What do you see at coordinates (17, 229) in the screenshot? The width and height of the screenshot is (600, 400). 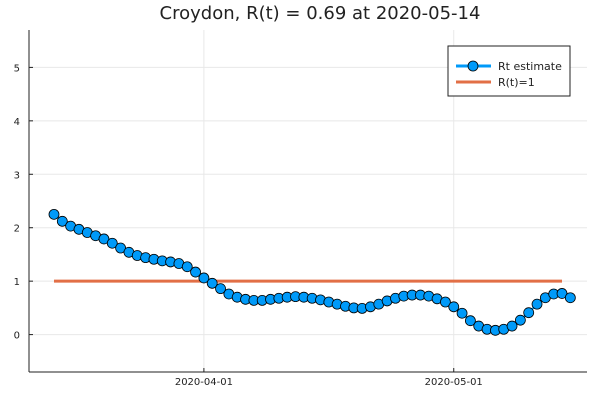 I see `y-tick-label: 2` at bounding box center [17, 229].